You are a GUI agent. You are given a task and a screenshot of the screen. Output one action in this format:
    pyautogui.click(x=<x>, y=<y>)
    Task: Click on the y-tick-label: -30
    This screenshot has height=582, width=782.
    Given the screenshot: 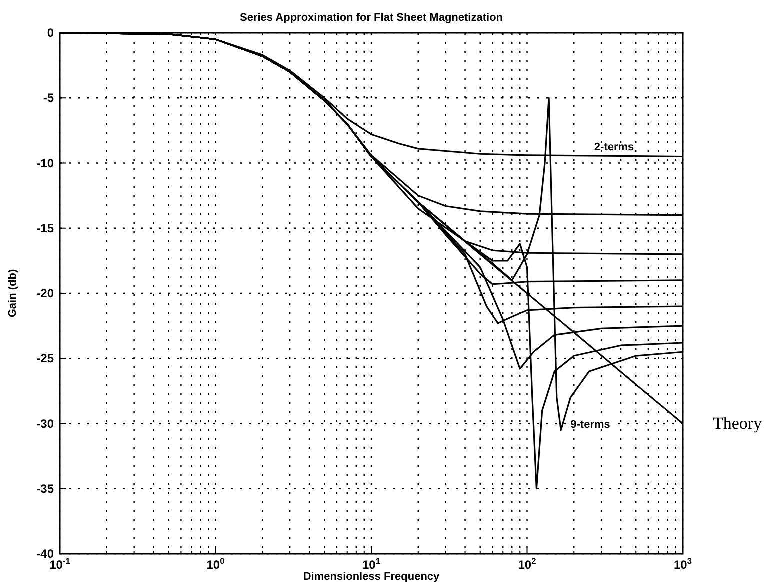 What is the action you would take?
    pyautogui.click(x=45, y=423)
    